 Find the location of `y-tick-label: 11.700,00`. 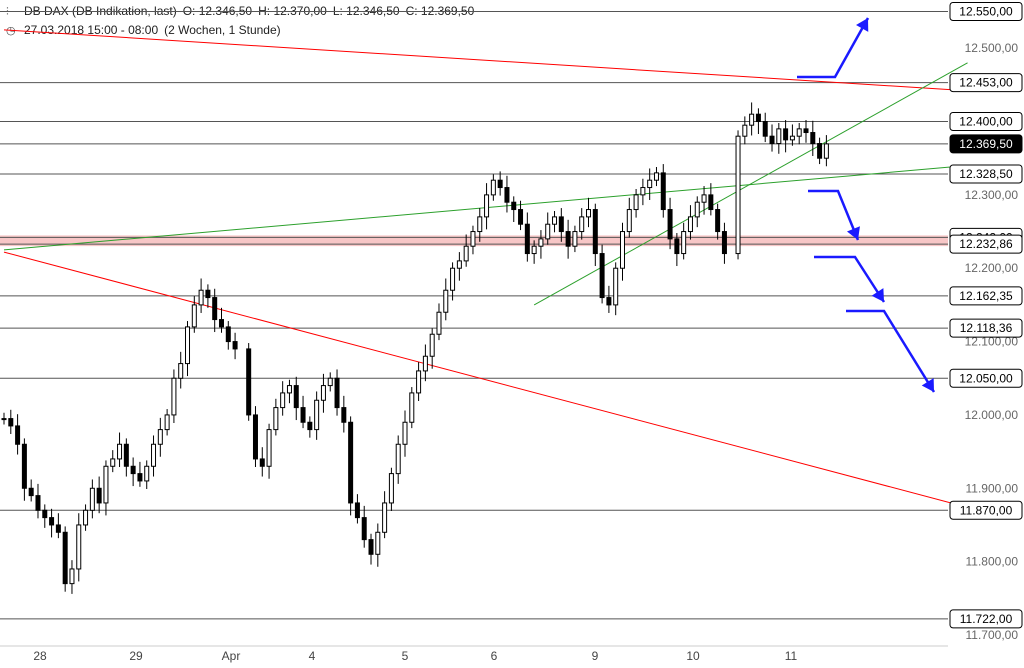

y-tick-label: 11.700,00 is located at coordinates (992, 635).